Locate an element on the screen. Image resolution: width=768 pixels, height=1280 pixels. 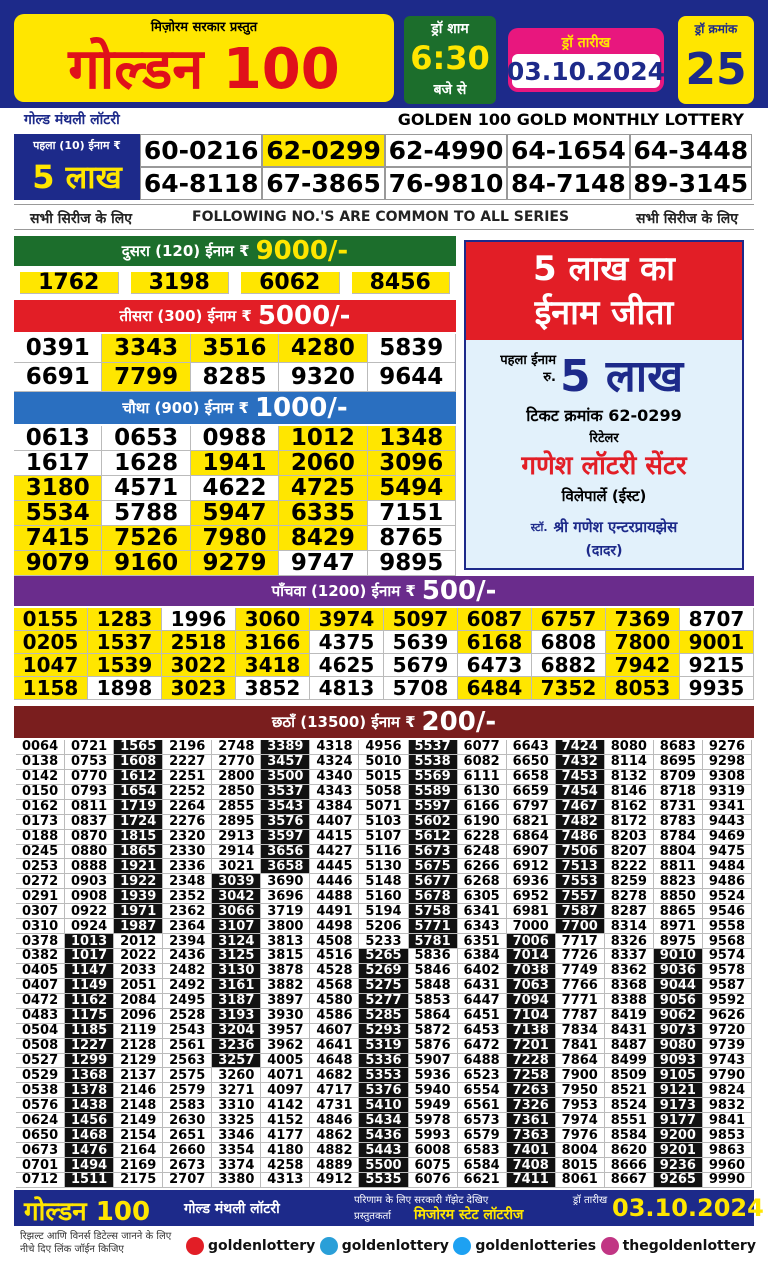
sixth-prize-number: 6268 is located at coordinates (482, 882).